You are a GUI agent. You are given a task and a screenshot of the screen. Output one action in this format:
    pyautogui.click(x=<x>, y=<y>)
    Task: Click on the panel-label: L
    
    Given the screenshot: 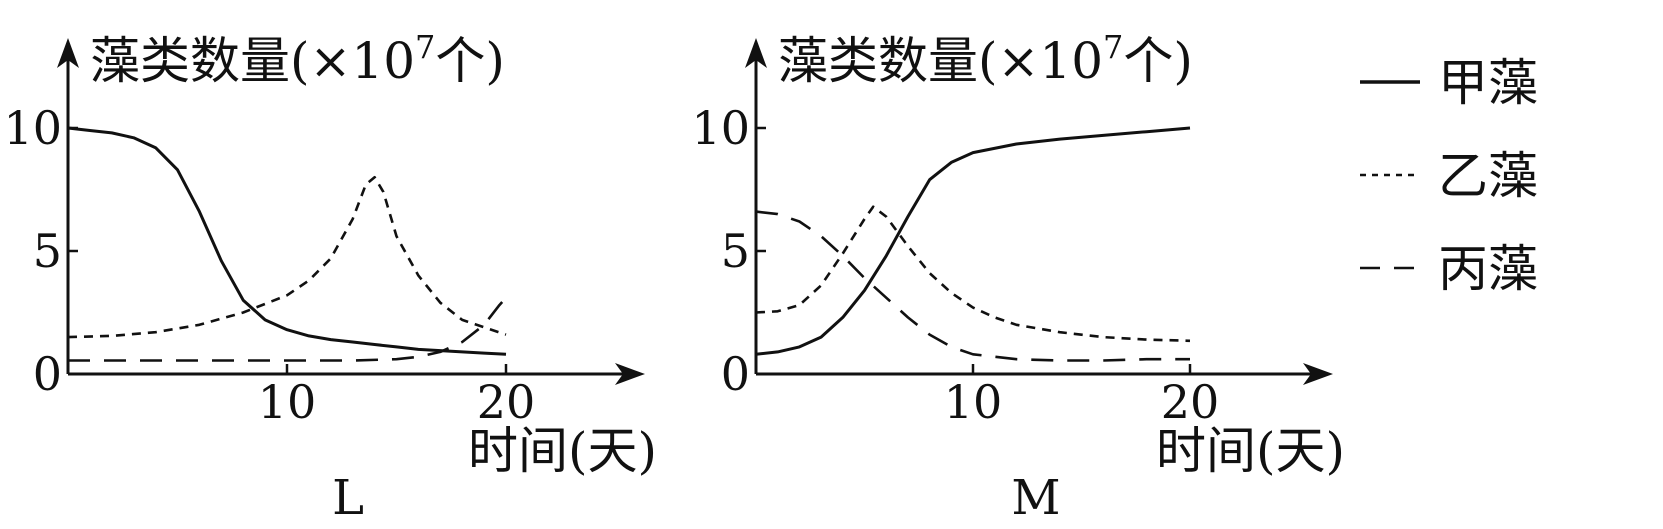 What is the action you would take?
    pyautogui.click(x=348, y=498)
    